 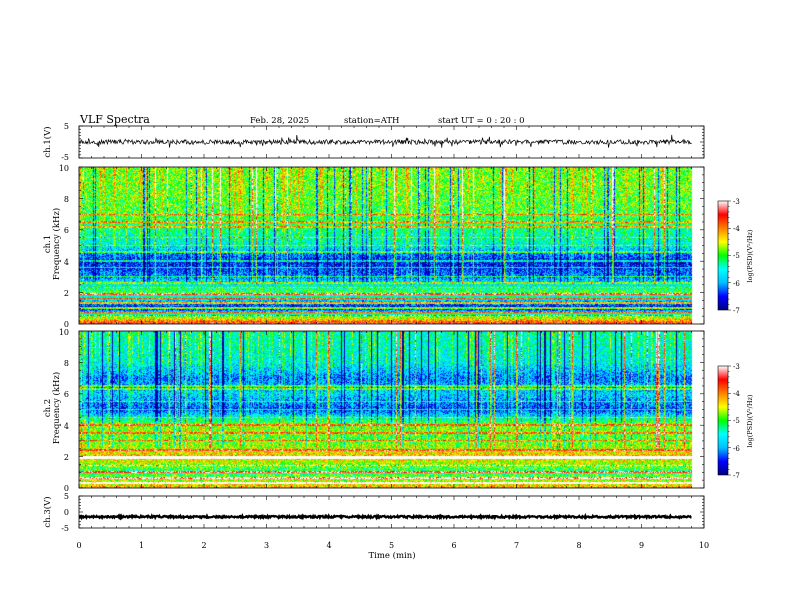 I want to click on ch2-spectrogram-ytick-labels: 10 8 6 4 2 0, so click(x=64, y=410).